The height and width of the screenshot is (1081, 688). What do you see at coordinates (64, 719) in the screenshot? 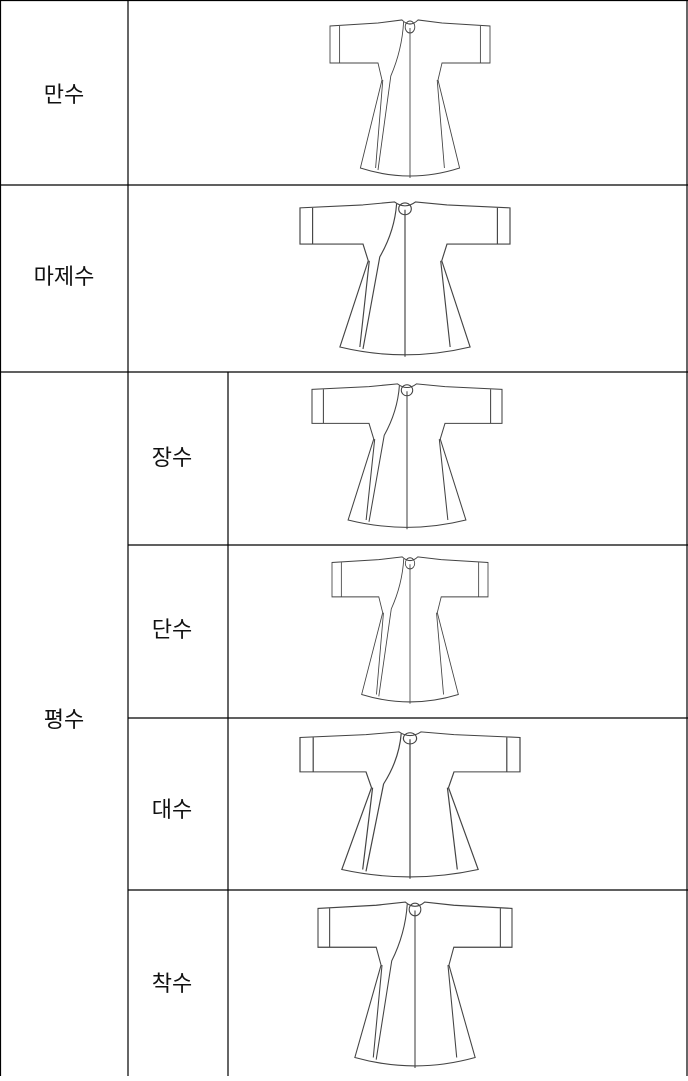
I see `row-label: 평수` at bounding box center [64, 719].